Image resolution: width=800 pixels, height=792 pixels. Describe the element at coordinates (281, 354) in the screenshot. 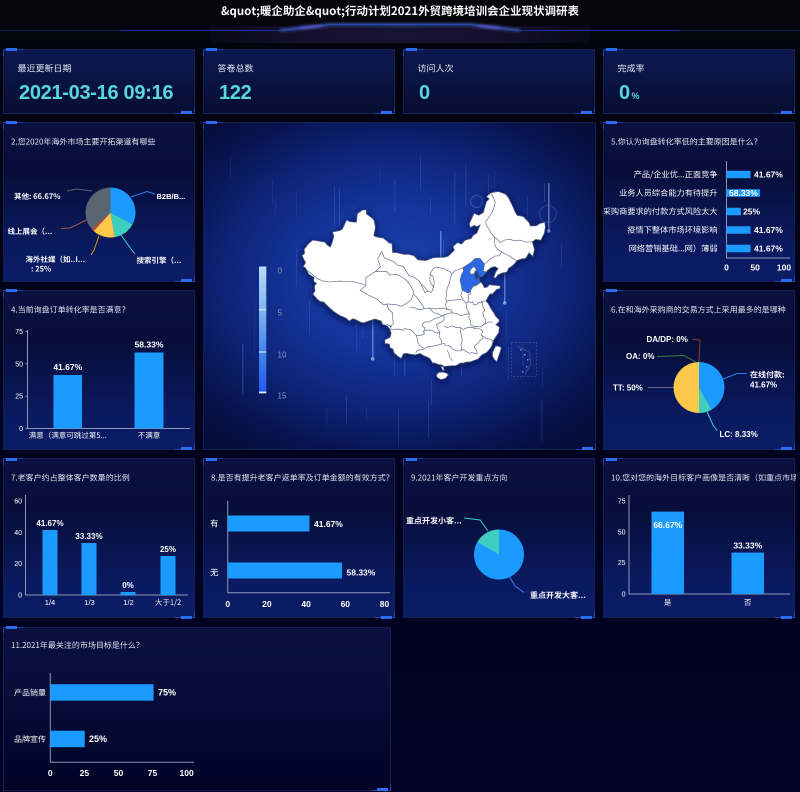

I see `svg-text: 10` at that location.